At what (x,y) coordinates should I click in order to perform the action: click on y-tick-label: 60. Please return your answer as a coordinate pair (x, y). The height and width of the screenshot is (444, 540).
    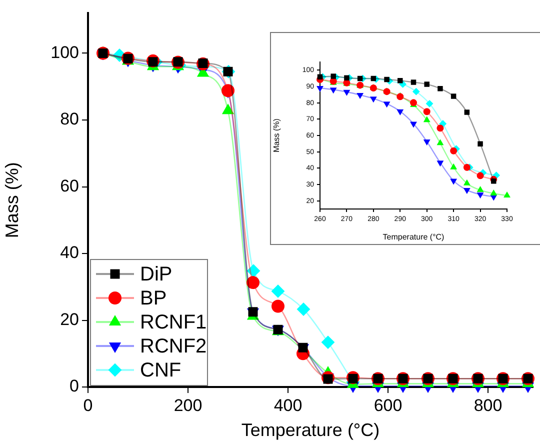
    Looking at the image, I should click on (69, 186).